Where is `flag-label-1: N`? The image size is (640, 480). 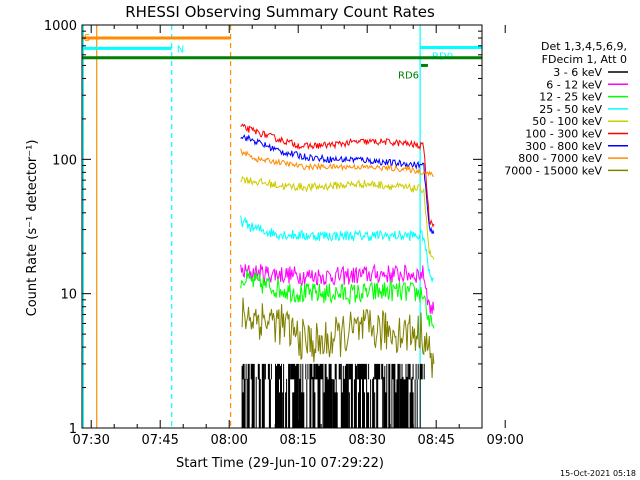 flag-label-1: N is located at coordinates (180, 49).